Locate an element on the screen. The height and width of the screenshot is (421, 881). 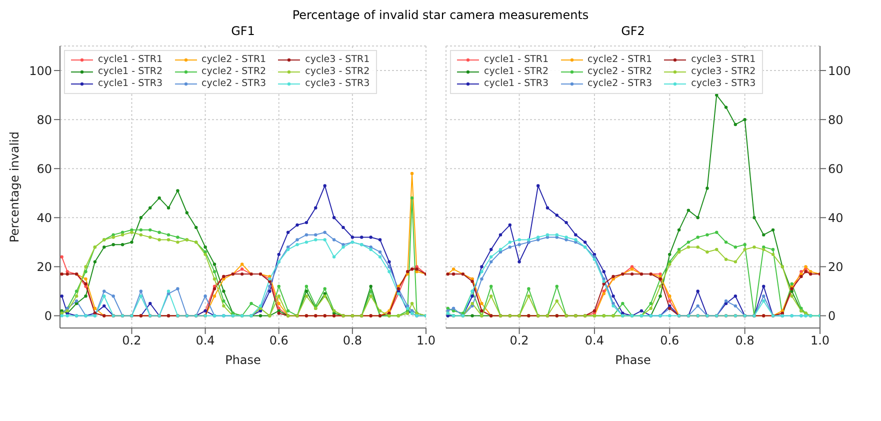
y-tick-label: 20 is located at coordinates (836, 267).